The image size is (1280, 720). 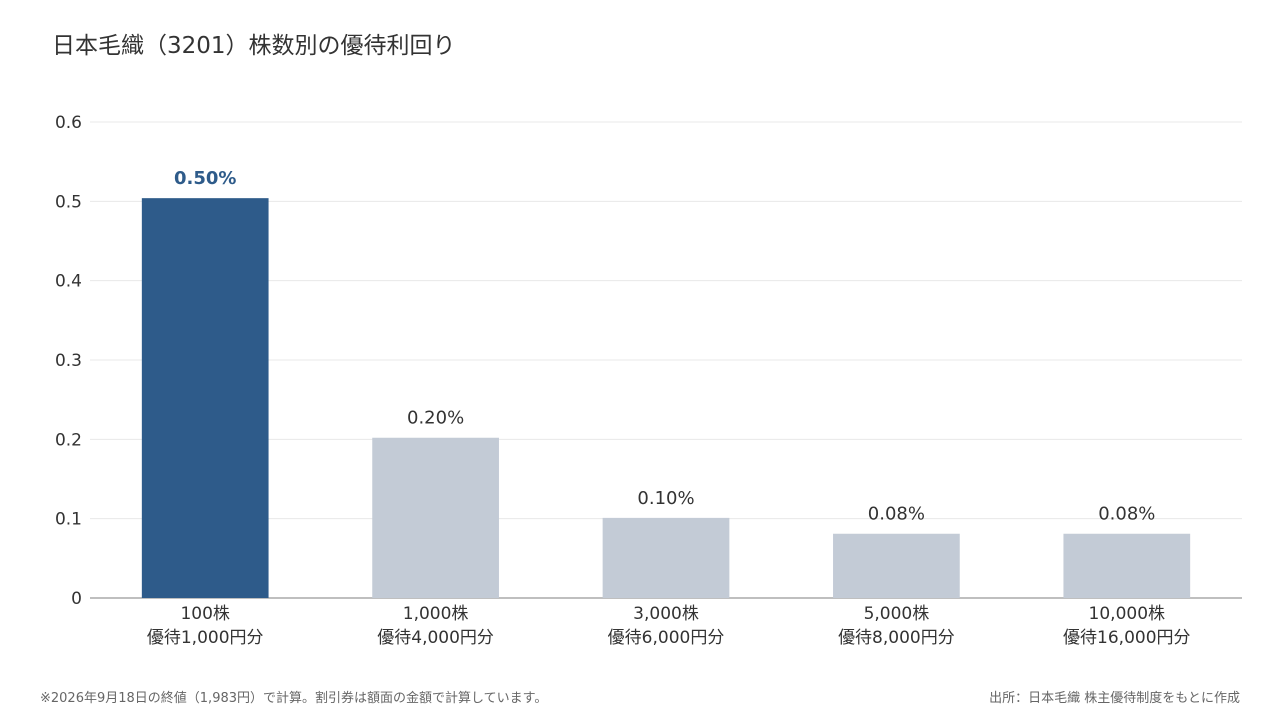 I want to click on x-tick-label: 3,000株, so click(x=666, y=614).